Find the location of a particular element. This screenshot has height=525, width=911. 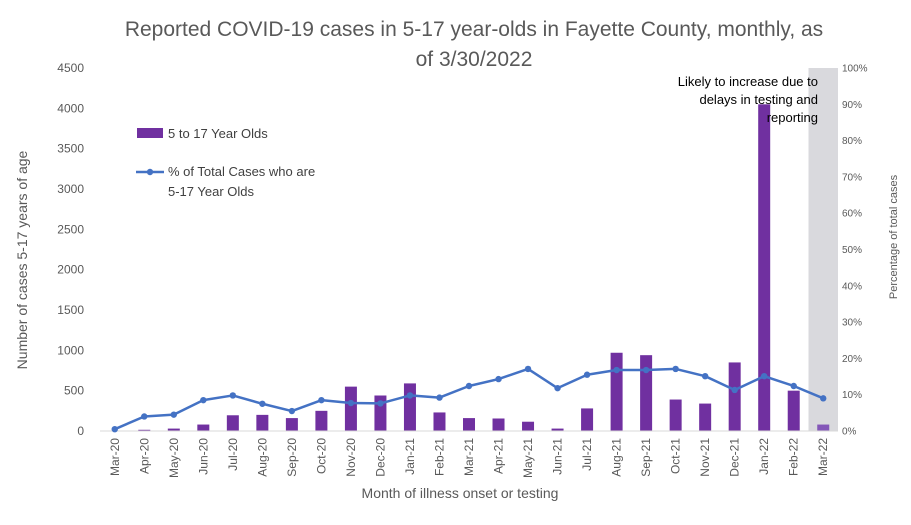

legend-swatch-marker is located at coordinates (150, 172).